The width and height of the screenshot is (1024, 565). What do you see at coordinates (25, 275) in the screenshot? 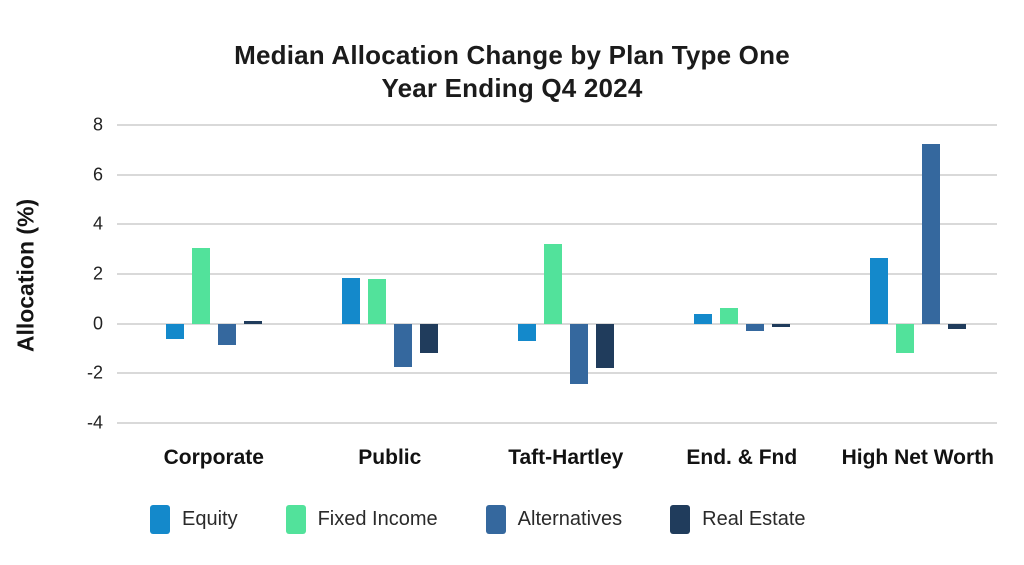
I see `y-axis-title: Allocation (%)` at bounding box center [25, 275].